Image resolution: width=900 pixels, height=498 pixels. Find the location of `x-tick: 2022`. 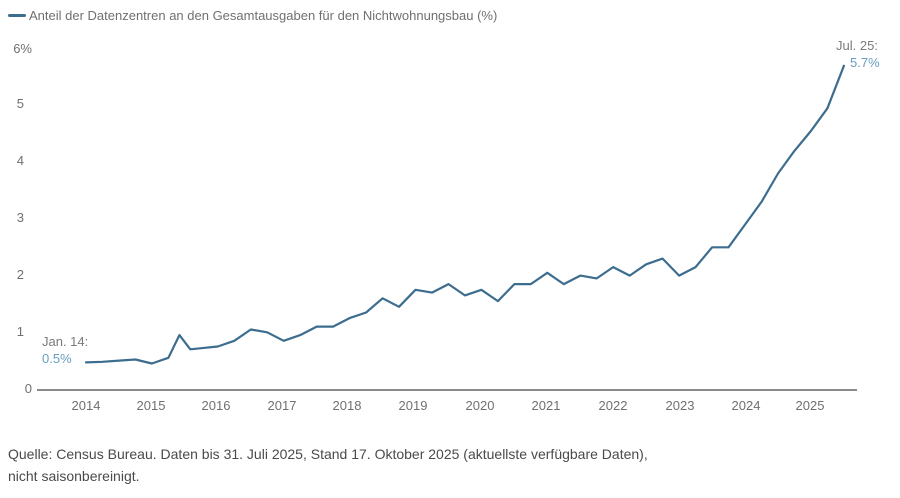

x-tick: 2022 is located at coordinates (613, 405).